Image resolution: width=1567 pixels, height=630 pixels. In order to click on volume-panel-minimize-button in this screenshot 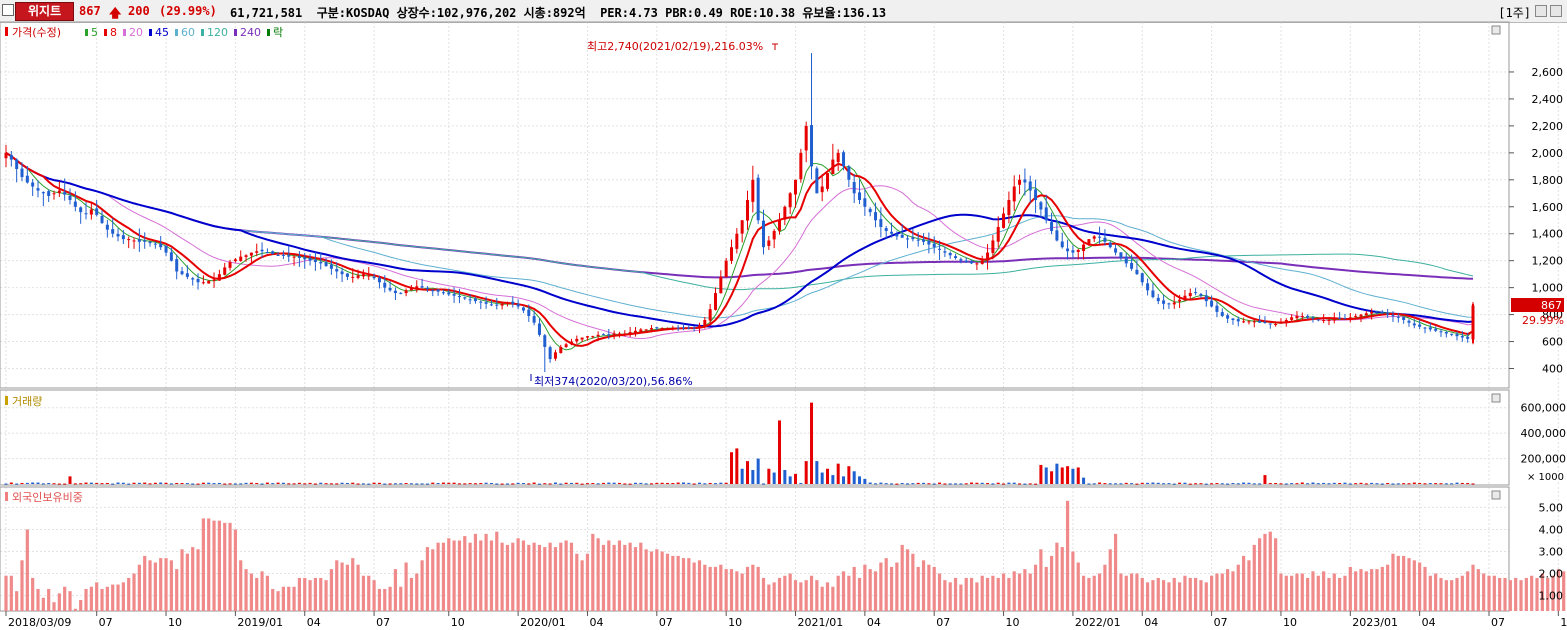, I will do `click(1496, 398)`.